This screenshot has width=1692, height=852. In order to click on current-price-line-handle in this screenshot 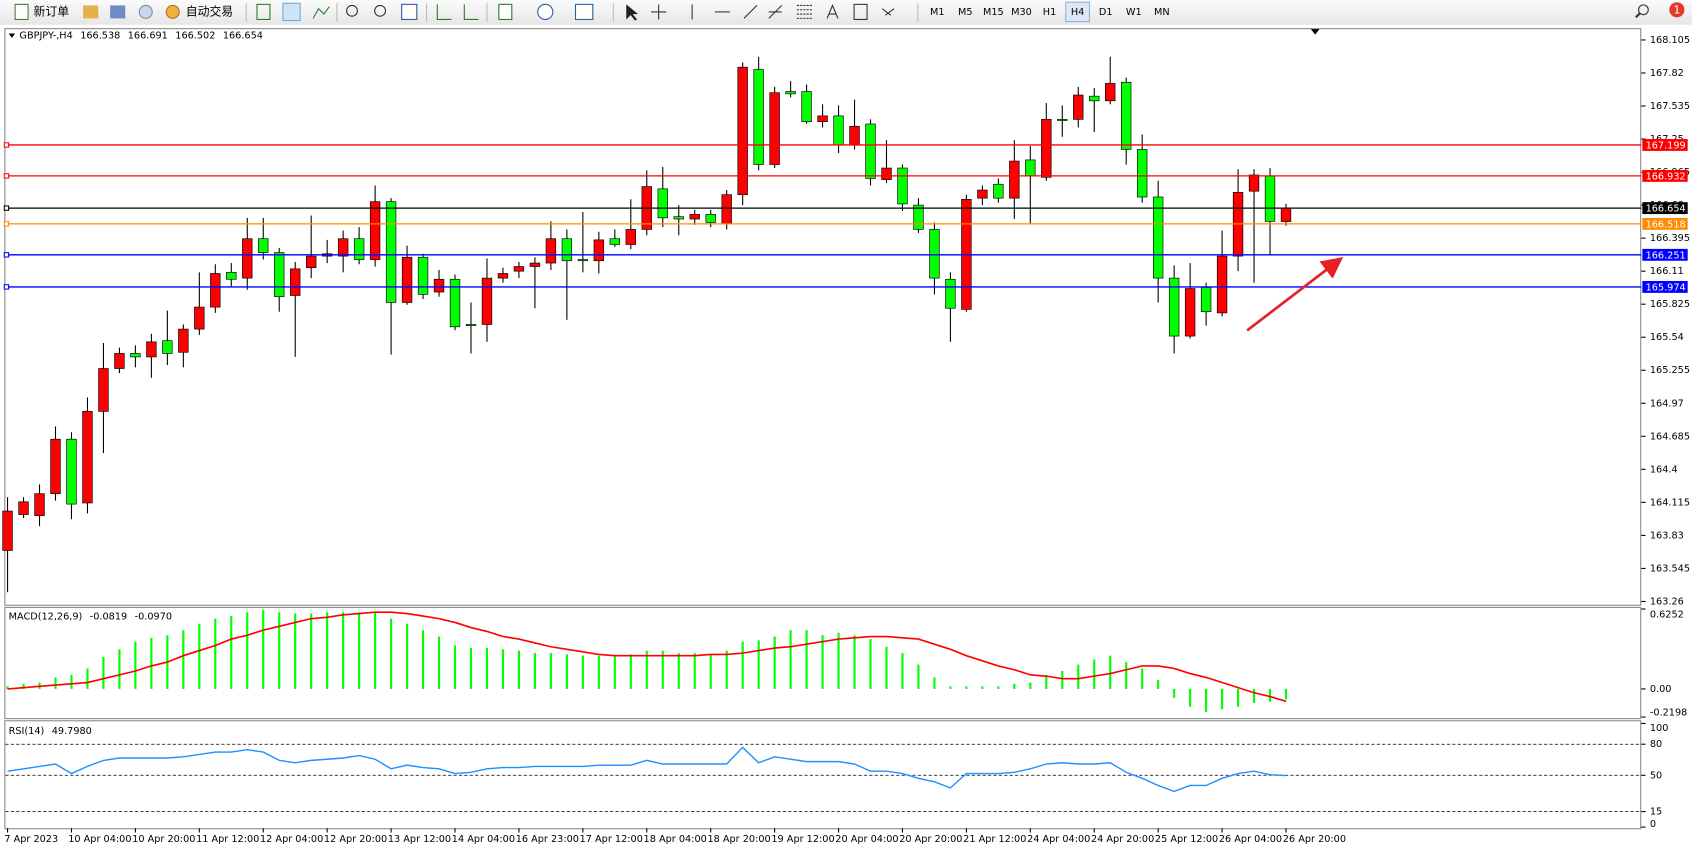, I will do `click(6, 208)`.